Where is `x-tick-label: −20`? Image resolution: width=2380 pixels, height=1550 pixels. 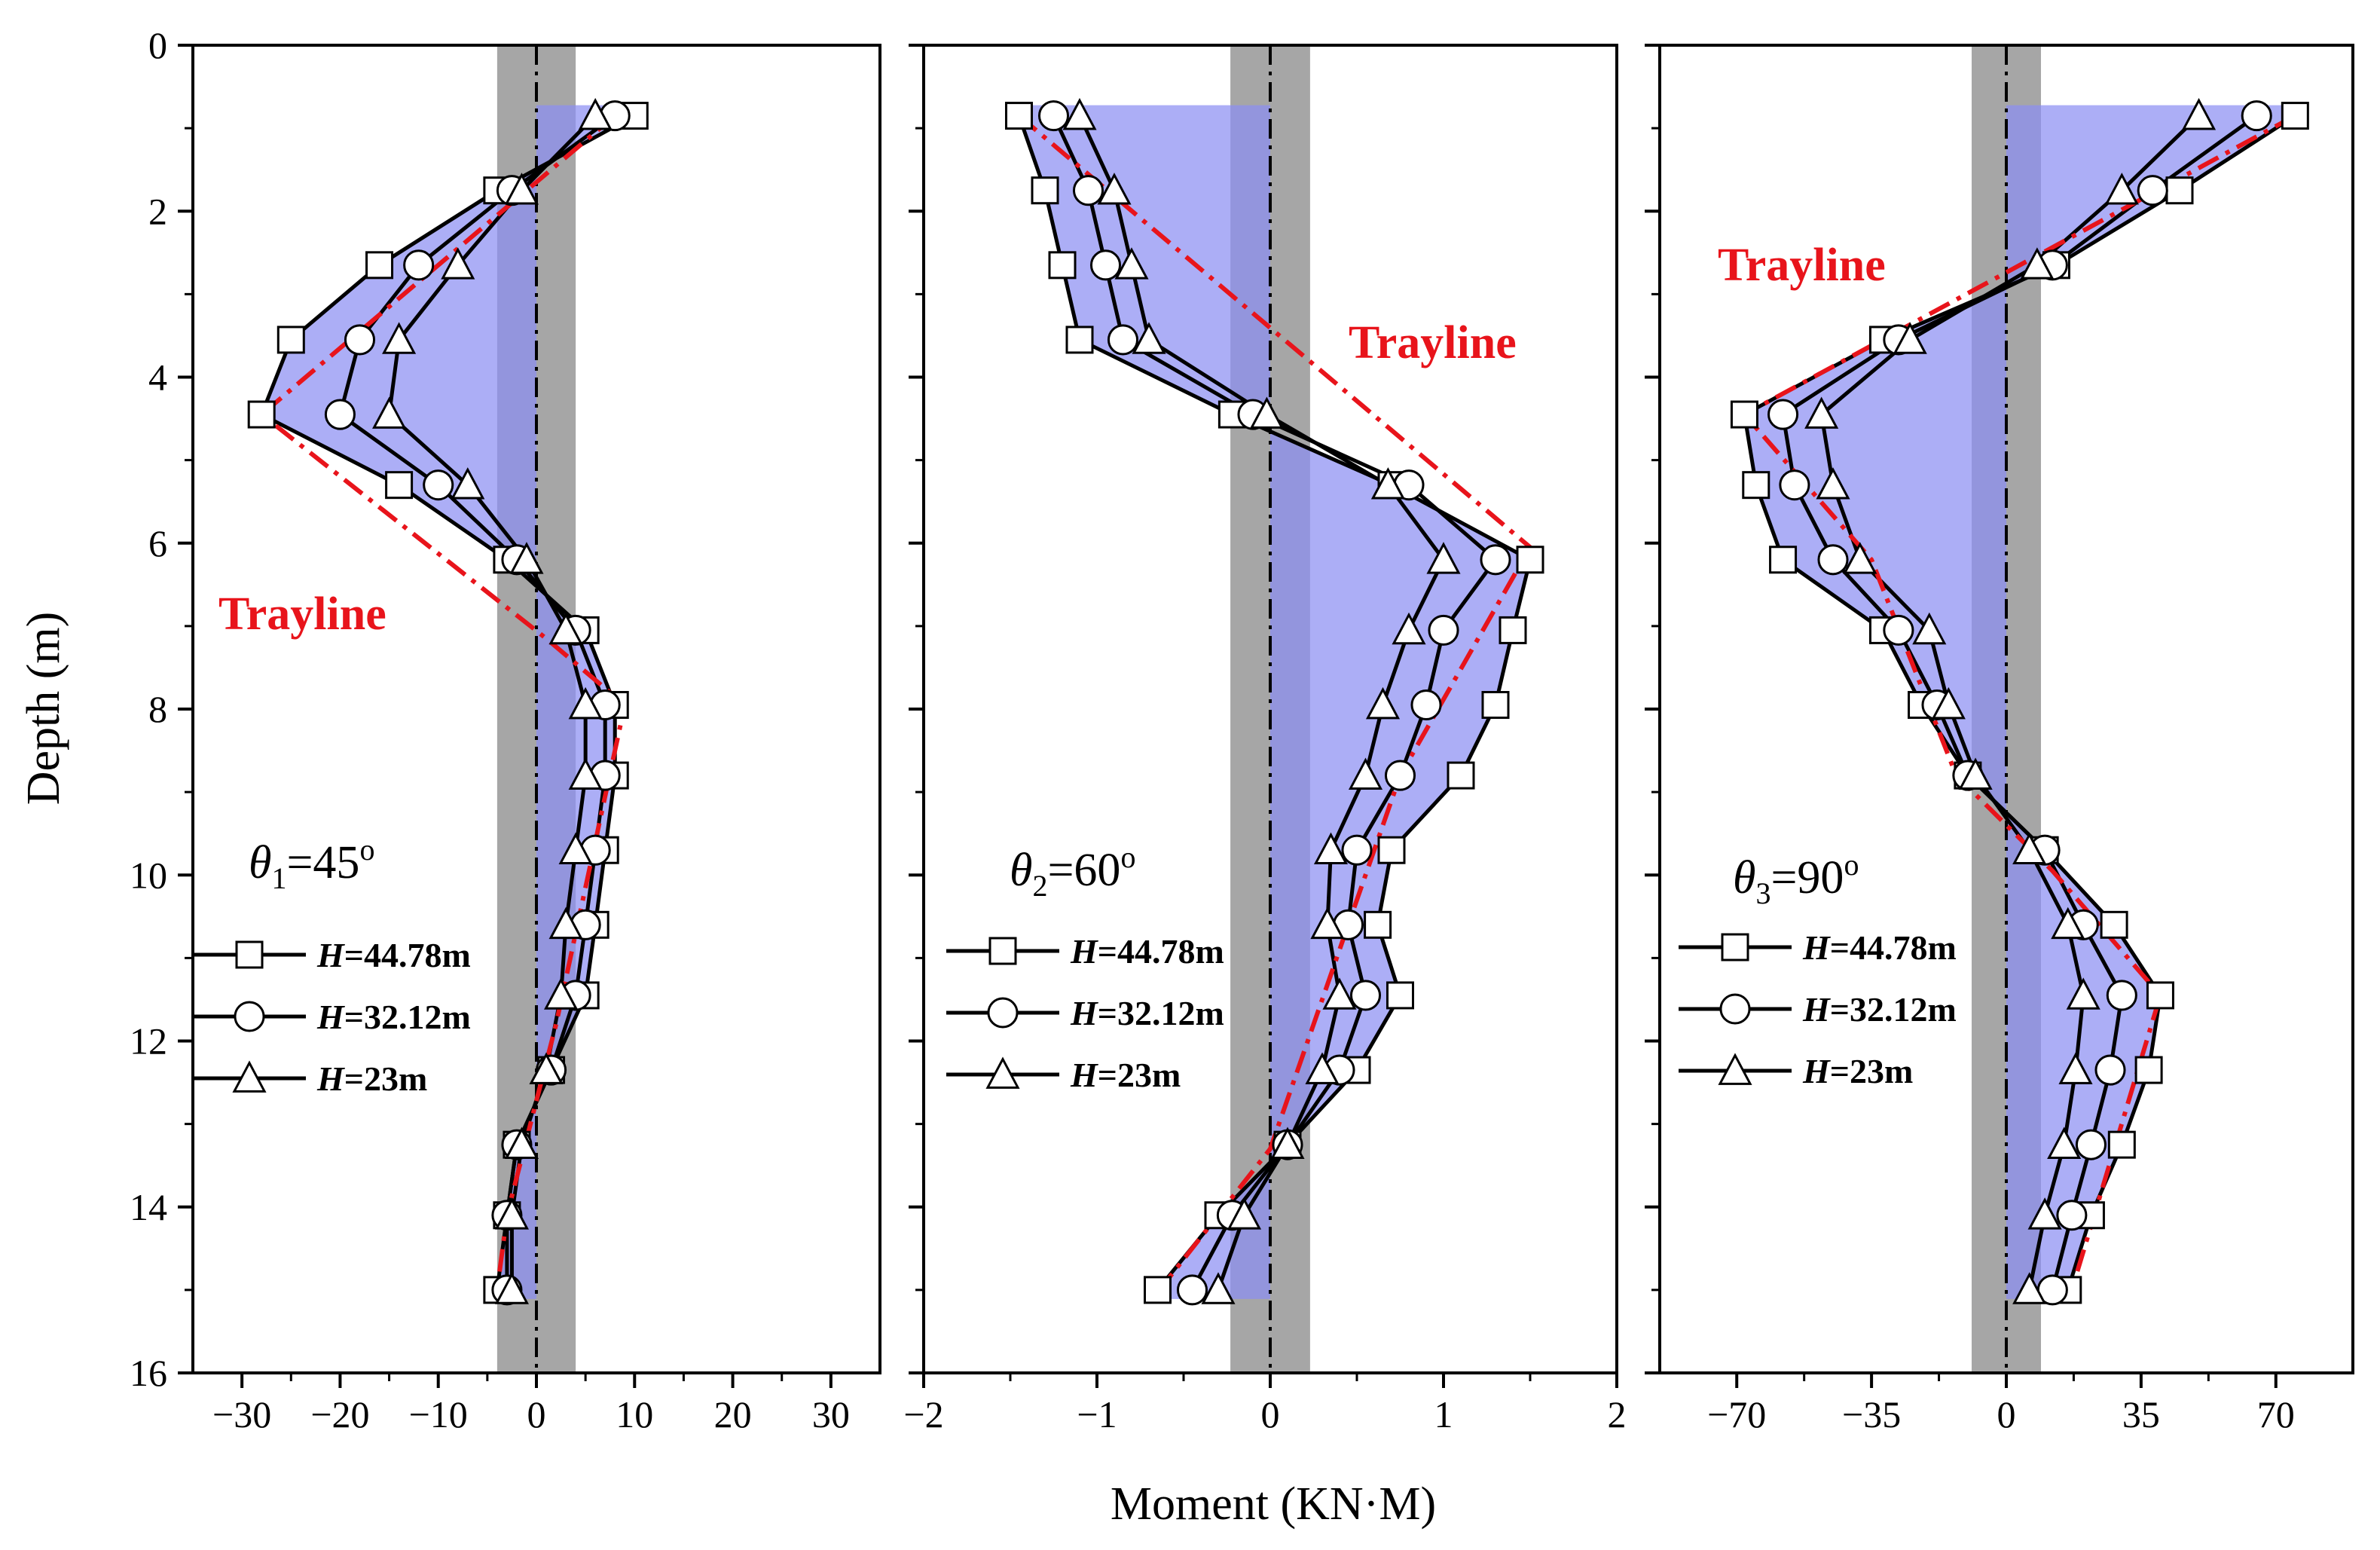 x-tick-label: −20 is located at coordinates (339, 1414).